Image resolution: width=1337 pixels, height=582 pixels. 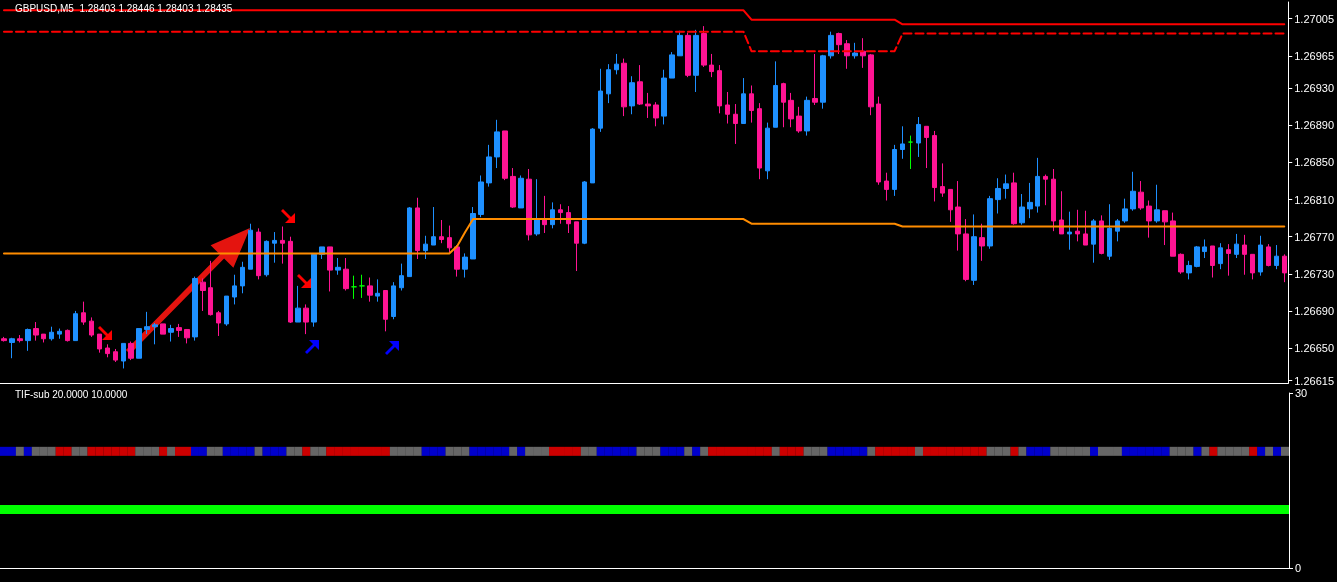 What do you see at coordinates (1314, 55) in the screenshot?
I see `y-tick-label: 1.26965` at bounding box center [1314, 55].